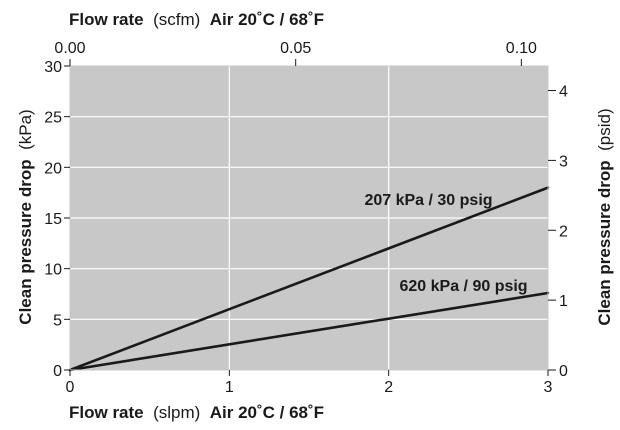 This screenshot has width=620, height=430. What do you see at coordinates (604, 242) in the screenshot?
I see `right-y-axis-title-main: Clean pressure drop` at bounding box center [604, 242].